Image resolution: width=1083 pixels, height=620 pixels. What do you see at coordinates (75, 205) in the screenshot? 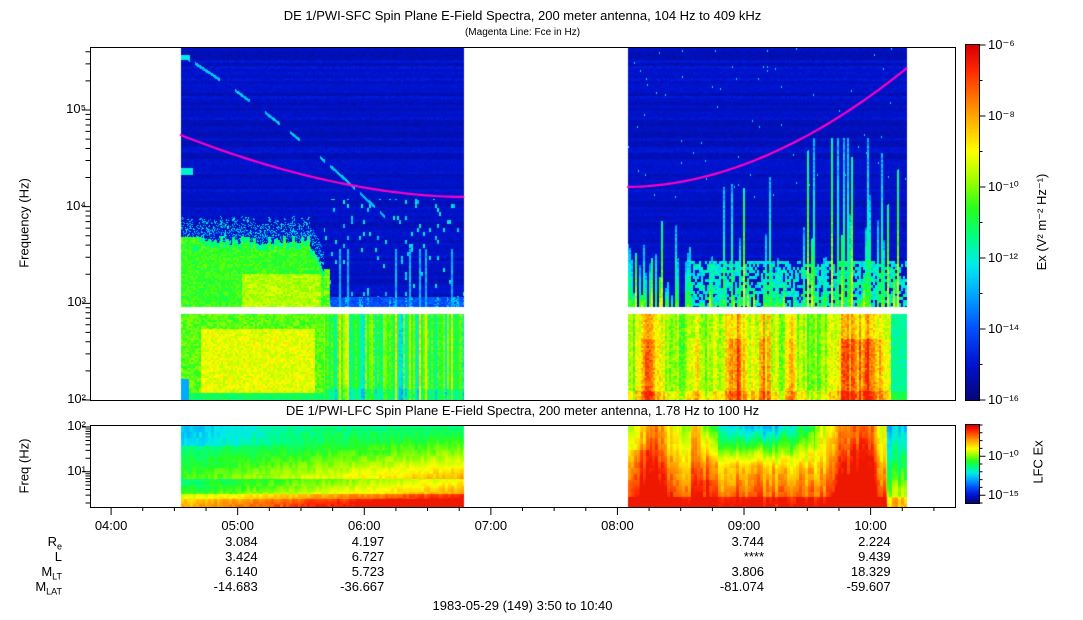
I see `sfc-y-tick-label: 10⁴` at bounding box center [75, 205].